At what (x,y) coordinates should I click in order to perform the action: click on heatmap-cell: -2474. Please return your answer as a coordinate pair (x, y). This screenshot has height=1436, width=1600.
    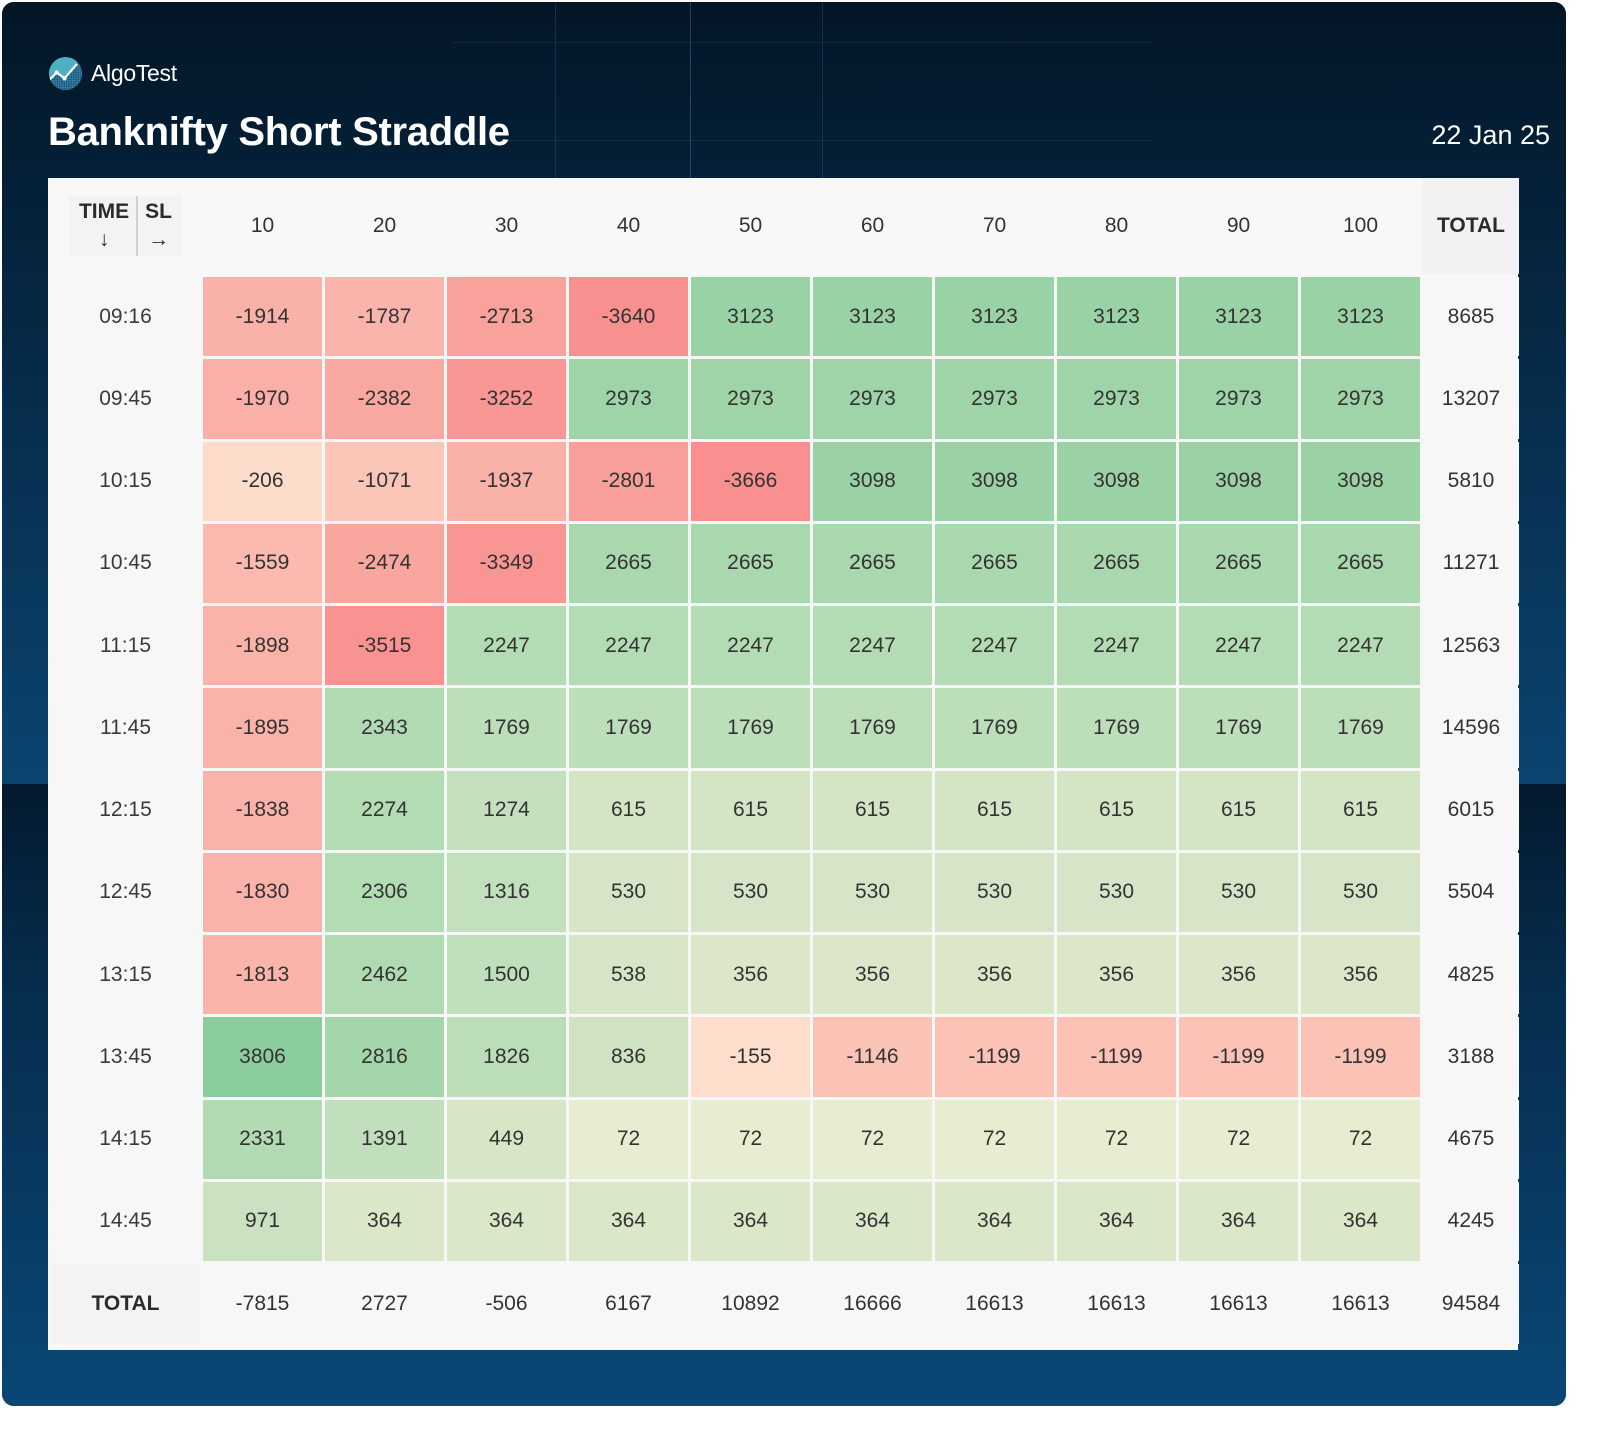
    Looking at the image, I should click on (384, 563).